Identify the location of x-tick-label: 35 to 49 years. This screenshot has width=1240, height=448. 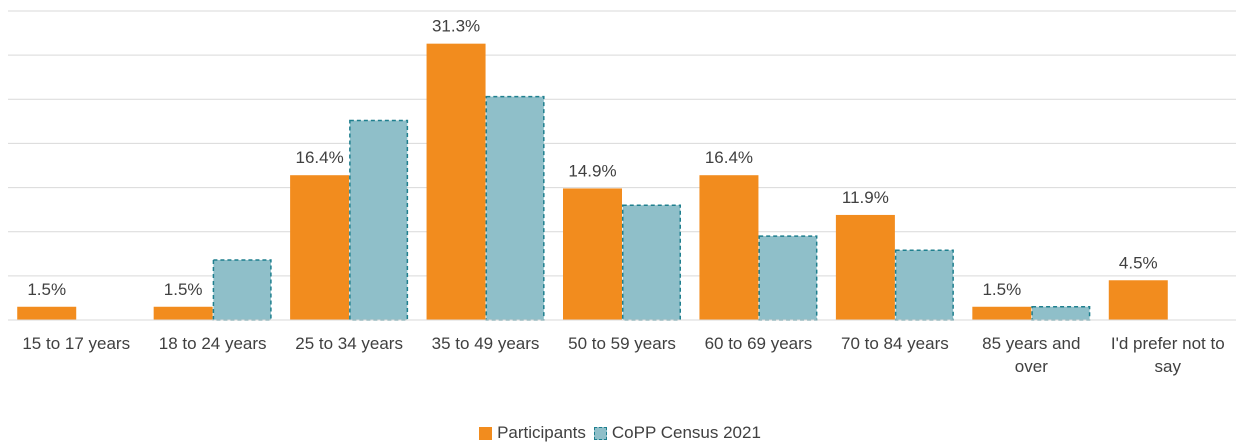
(485, 343).